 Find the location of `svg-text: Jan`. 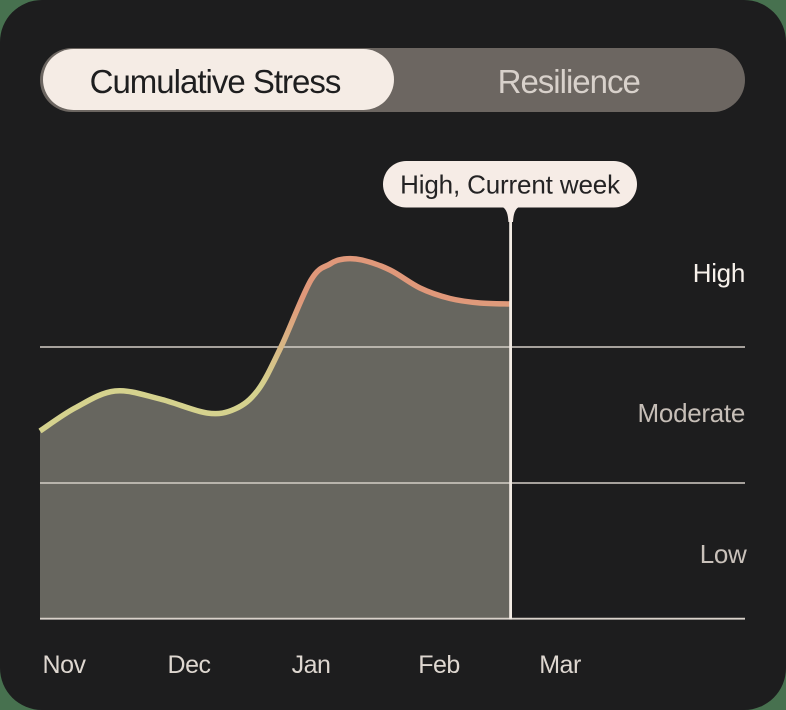

svg-text: Jan is located at coordinates (311, 665).